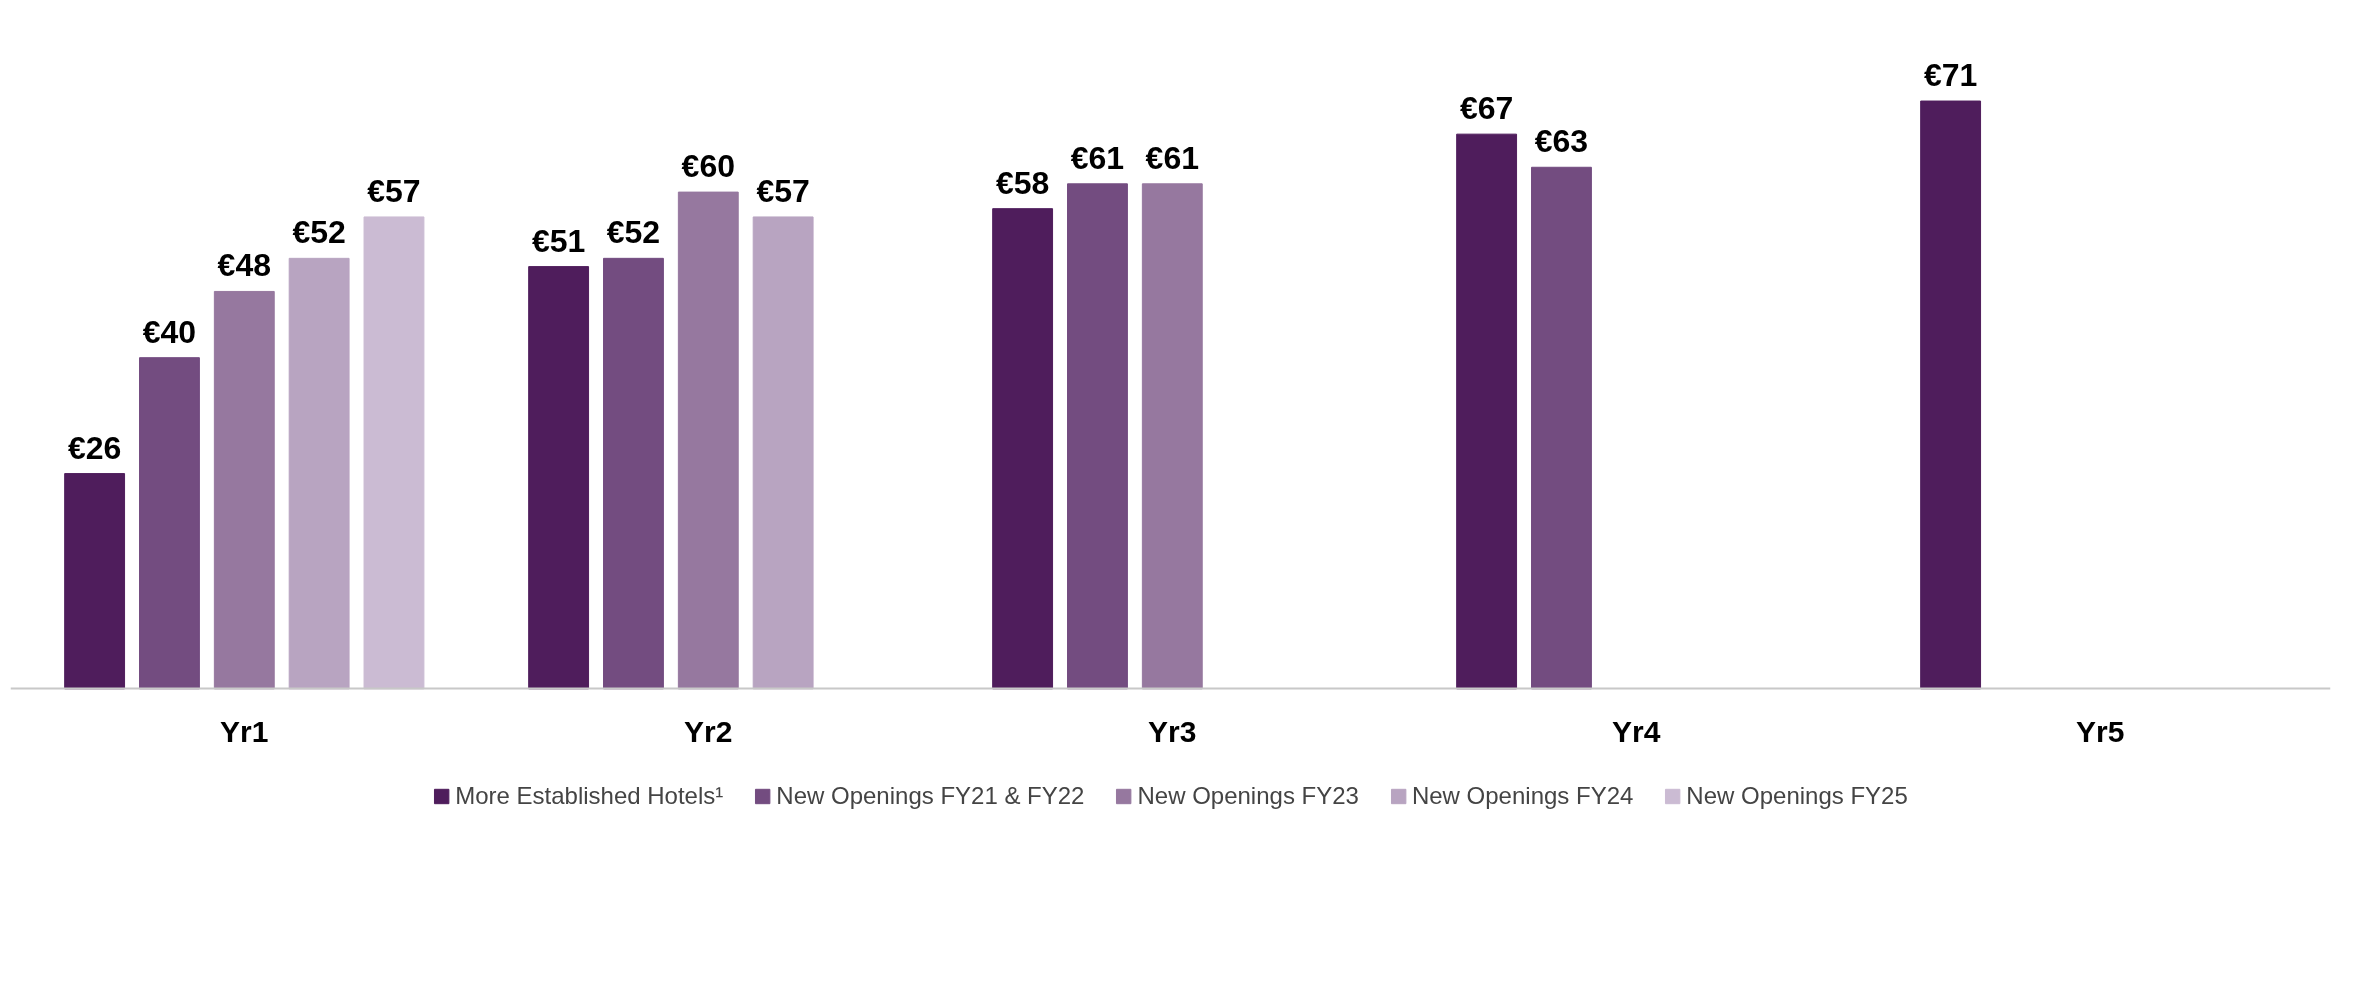 This screenshot has width=2361, height=1000. Describe the element at coordinates (708, 166) in the screenshot. I see `data-label: €60` at that location.